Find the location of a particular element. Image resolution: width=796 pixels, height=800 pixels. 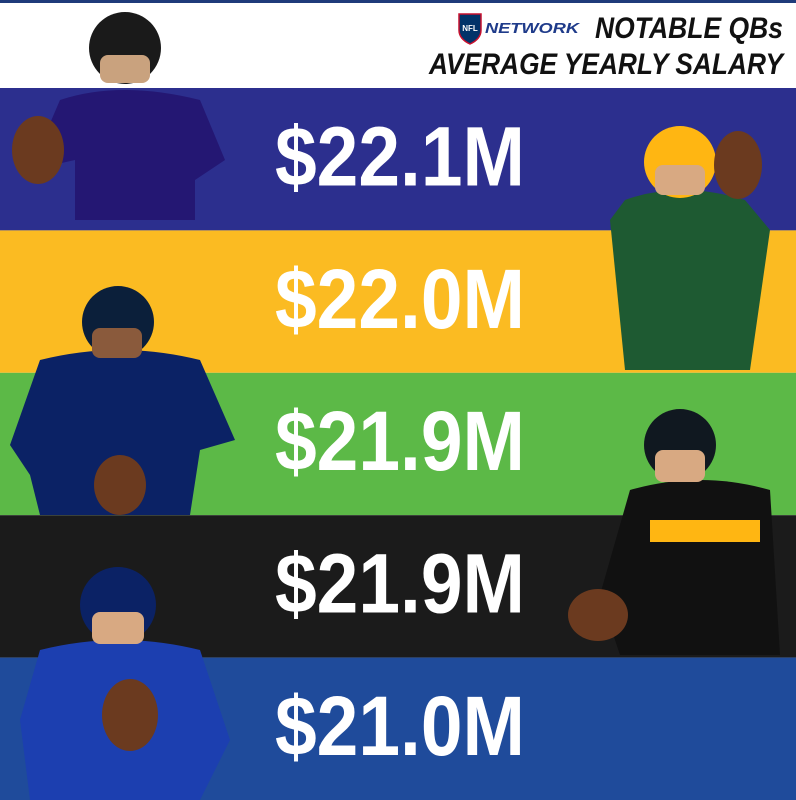

nfl-logo-text: NFL is located at coordinates (470, 28).